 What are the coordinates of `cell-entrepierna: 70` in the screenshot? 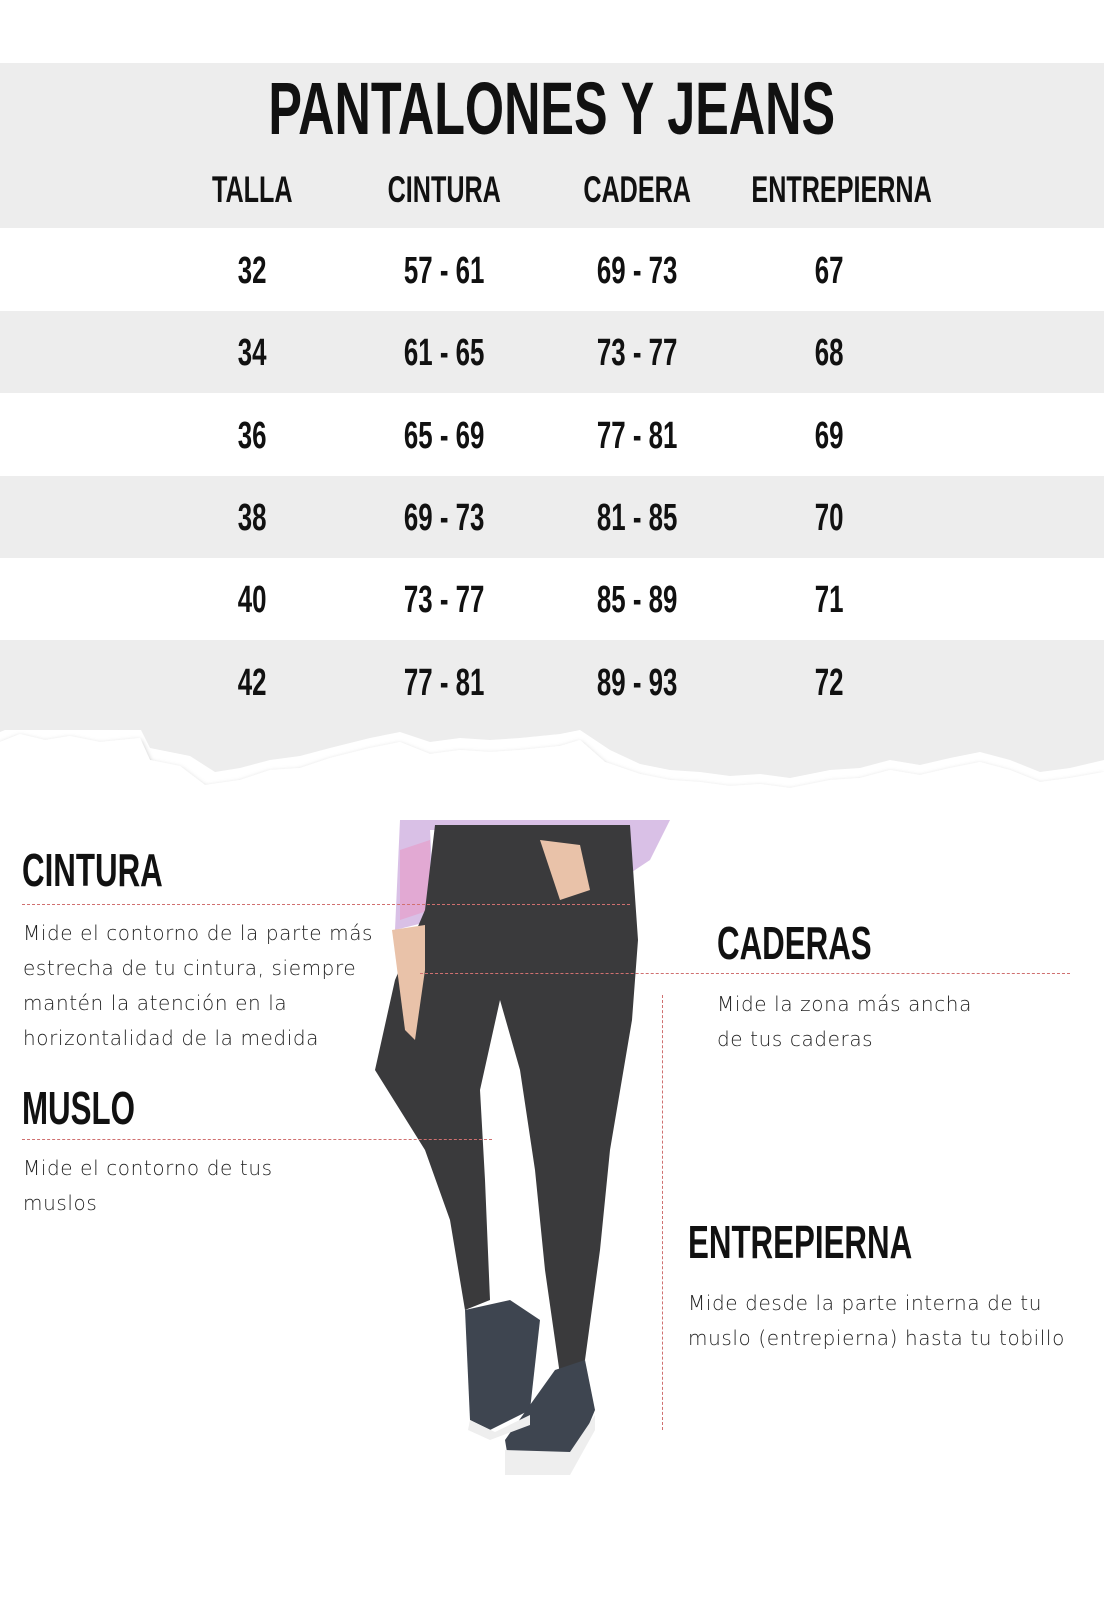 It's located at (829, 517).